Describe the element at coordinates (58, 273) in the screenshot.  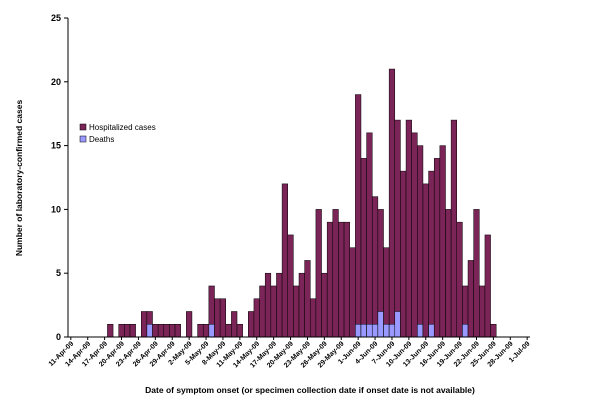
I see `y-tick-label: 5` at that location.